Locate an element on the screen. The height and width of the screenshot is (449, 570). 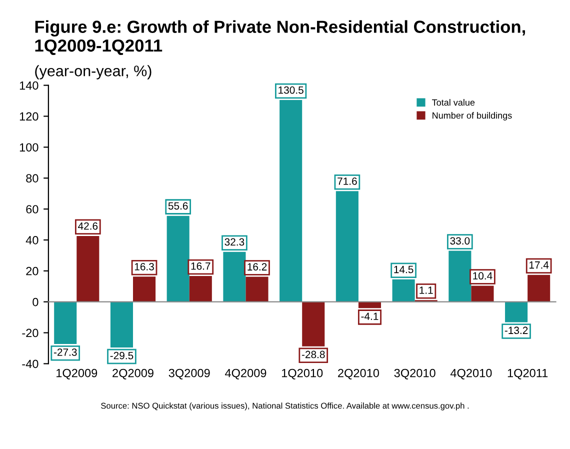
y-tick-label: 140 is located at coordinates (29, 85).